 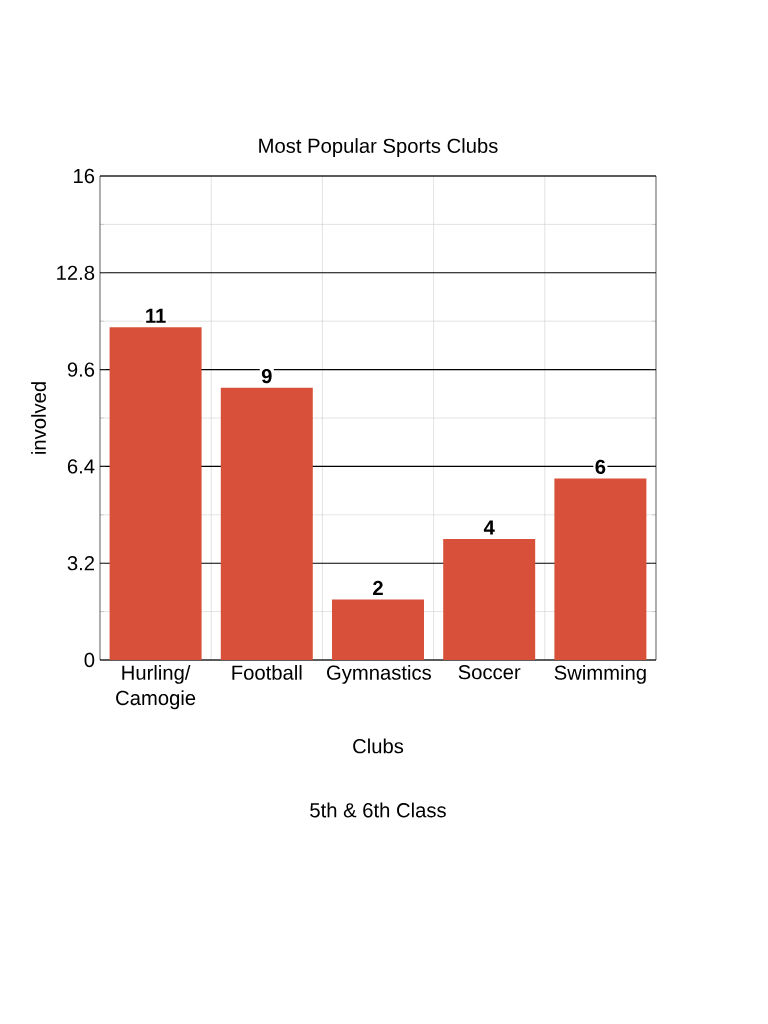 What do you see at coordinates (600, 674) in the screenshot?
I see `x-tick-label: Swimming` at bounding box center [600, 674].